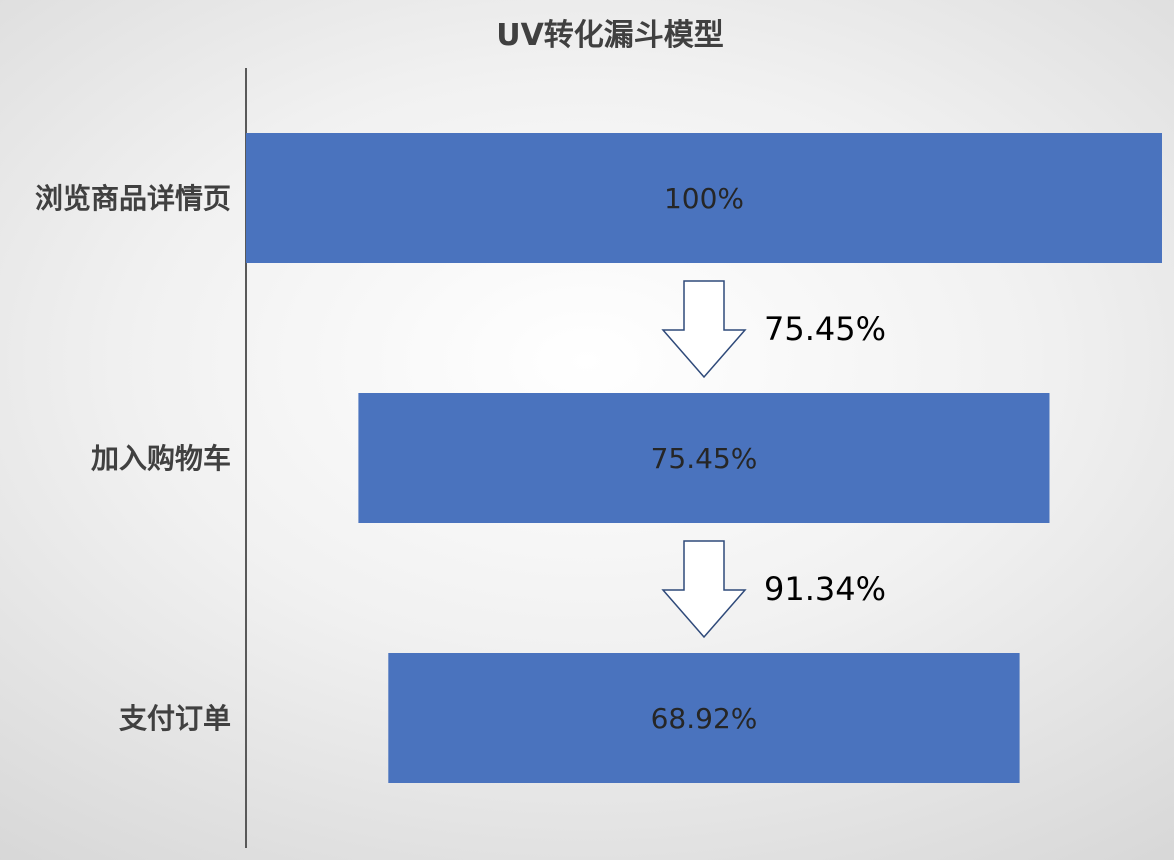 The width and height of the screenshot is (1174, 860). Describe the element at coordinates (825, 589) in the screenshot. I see `conversion-rate-label: 91.34%` at that location.